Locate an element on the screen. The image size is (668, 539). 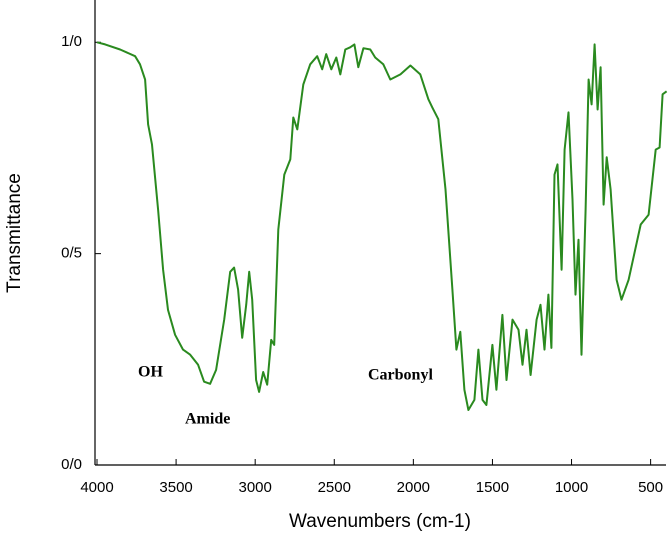
x-tick-label: 500 is located at coordinates (650, 487).